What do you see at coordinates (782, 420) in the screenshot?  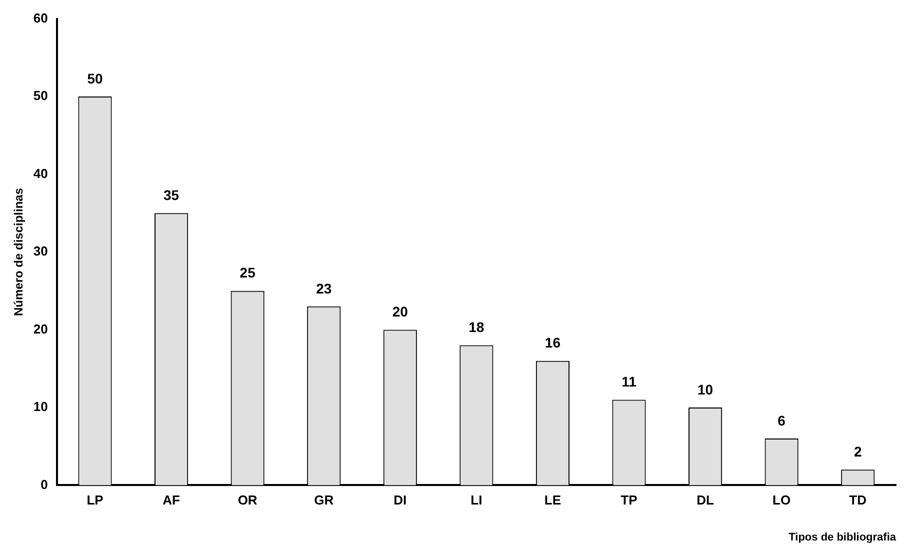 I see `data-label: 6` at bounding box center [782, 420].